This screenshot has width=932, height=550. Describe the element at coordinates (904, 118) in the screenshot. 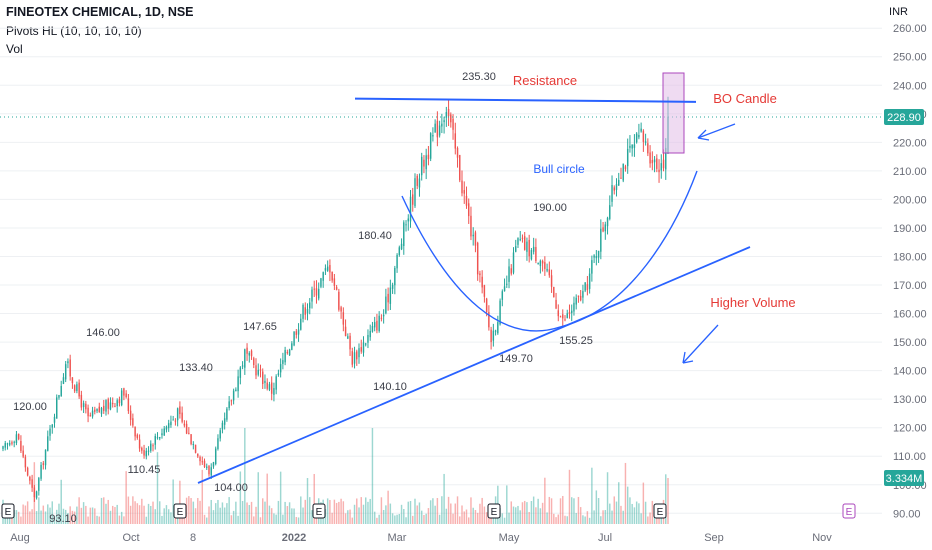

I see `last-price-value: 228.90` at that location.